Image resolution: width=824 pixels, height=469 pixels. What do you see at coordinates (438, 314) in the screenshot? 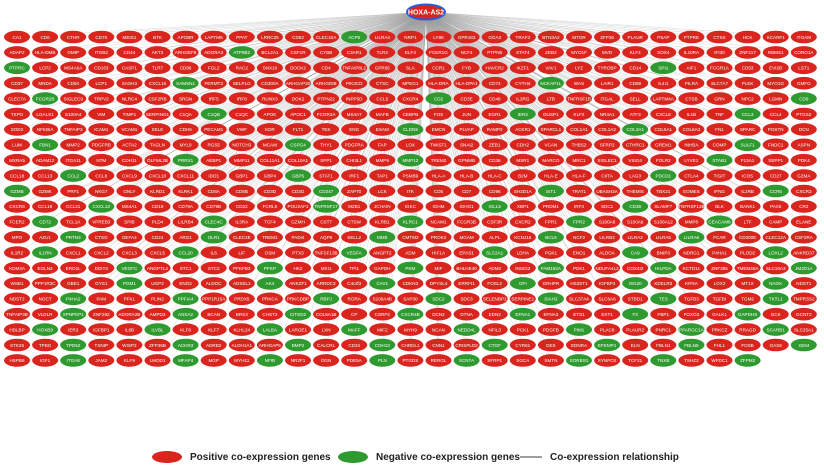
I see `gene-node: DCN2` at bounding box center [438, 314].